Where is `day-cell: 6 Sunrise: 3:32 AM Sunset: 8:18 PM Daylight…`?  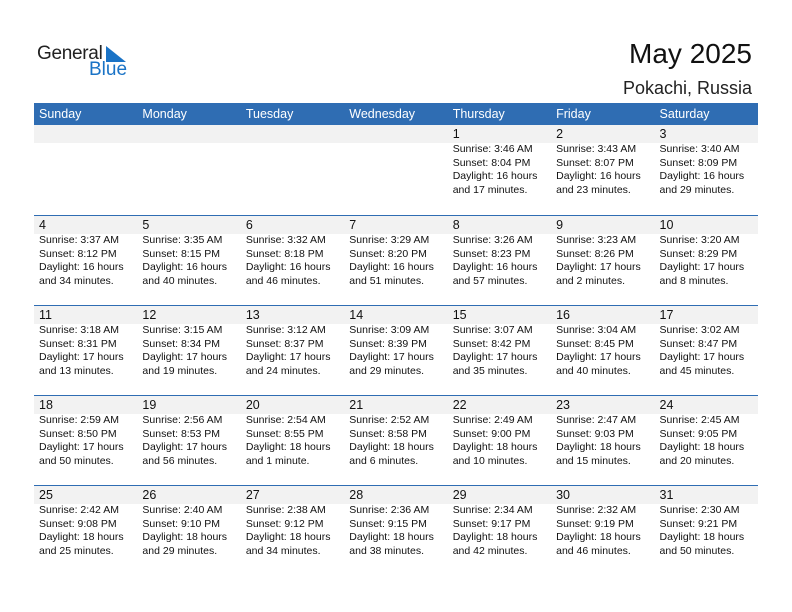 day-cell: 6 Sunrise: 3:32 AM Sunset: 8:18 PM Daylight… is located at coordinates (292, 252).